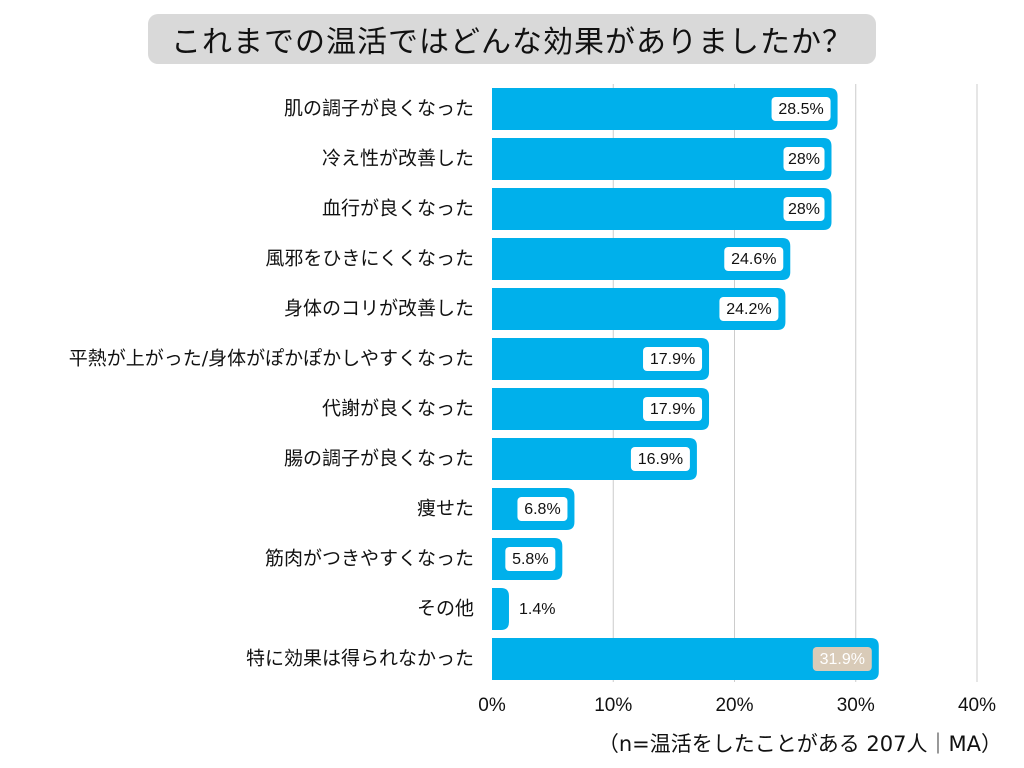 Image resolution: width=1024 pixels, height=768 pixels. I want to click on value-label: 31.9%, so click(842, 659).